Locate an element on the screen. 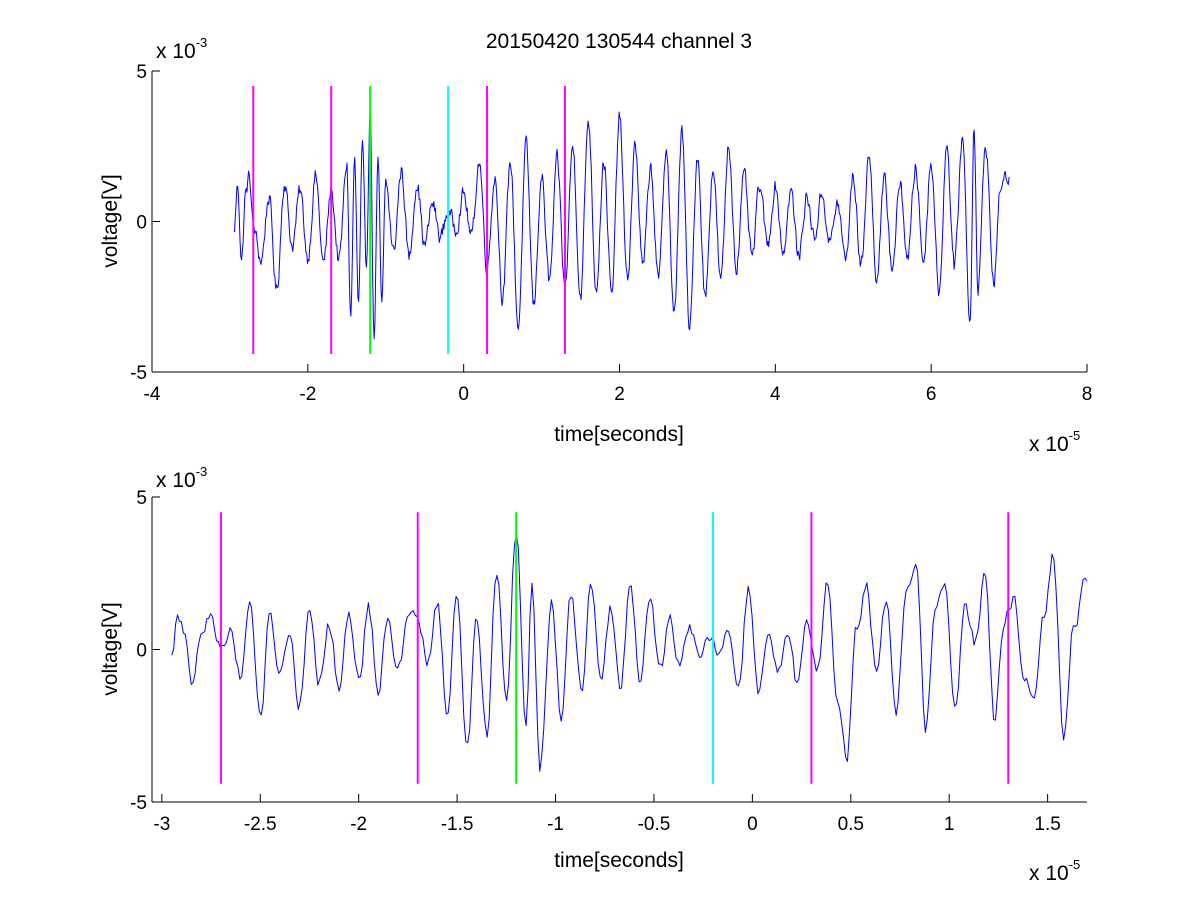 Image resolution: width=1200 pixels, height=901 pixels. y-tick-label-1-2: 0 is located at coordinates (141, 223).